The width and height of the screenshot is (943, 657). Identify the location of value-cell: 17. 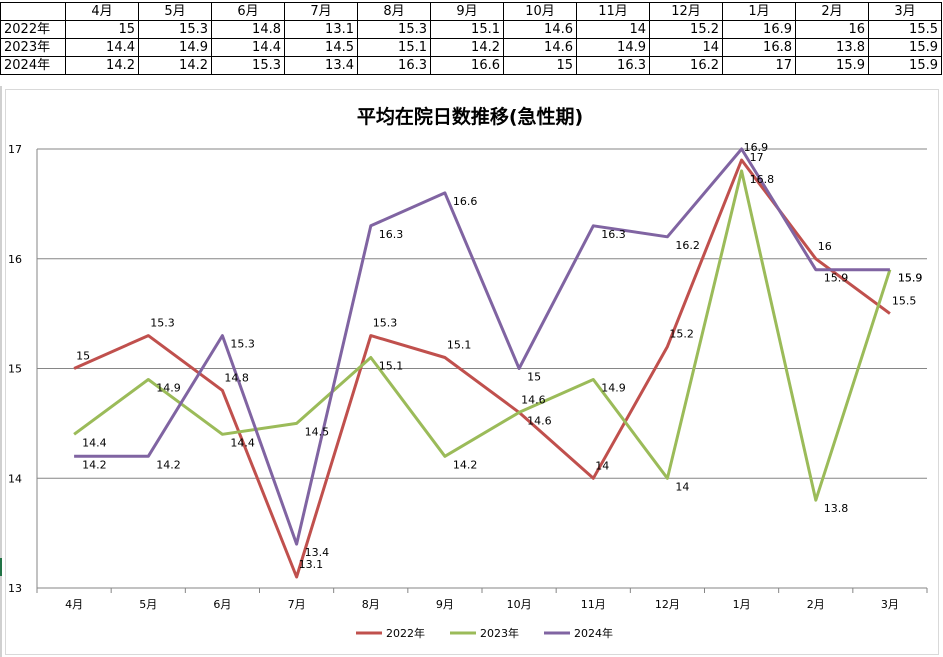
(759, 65).